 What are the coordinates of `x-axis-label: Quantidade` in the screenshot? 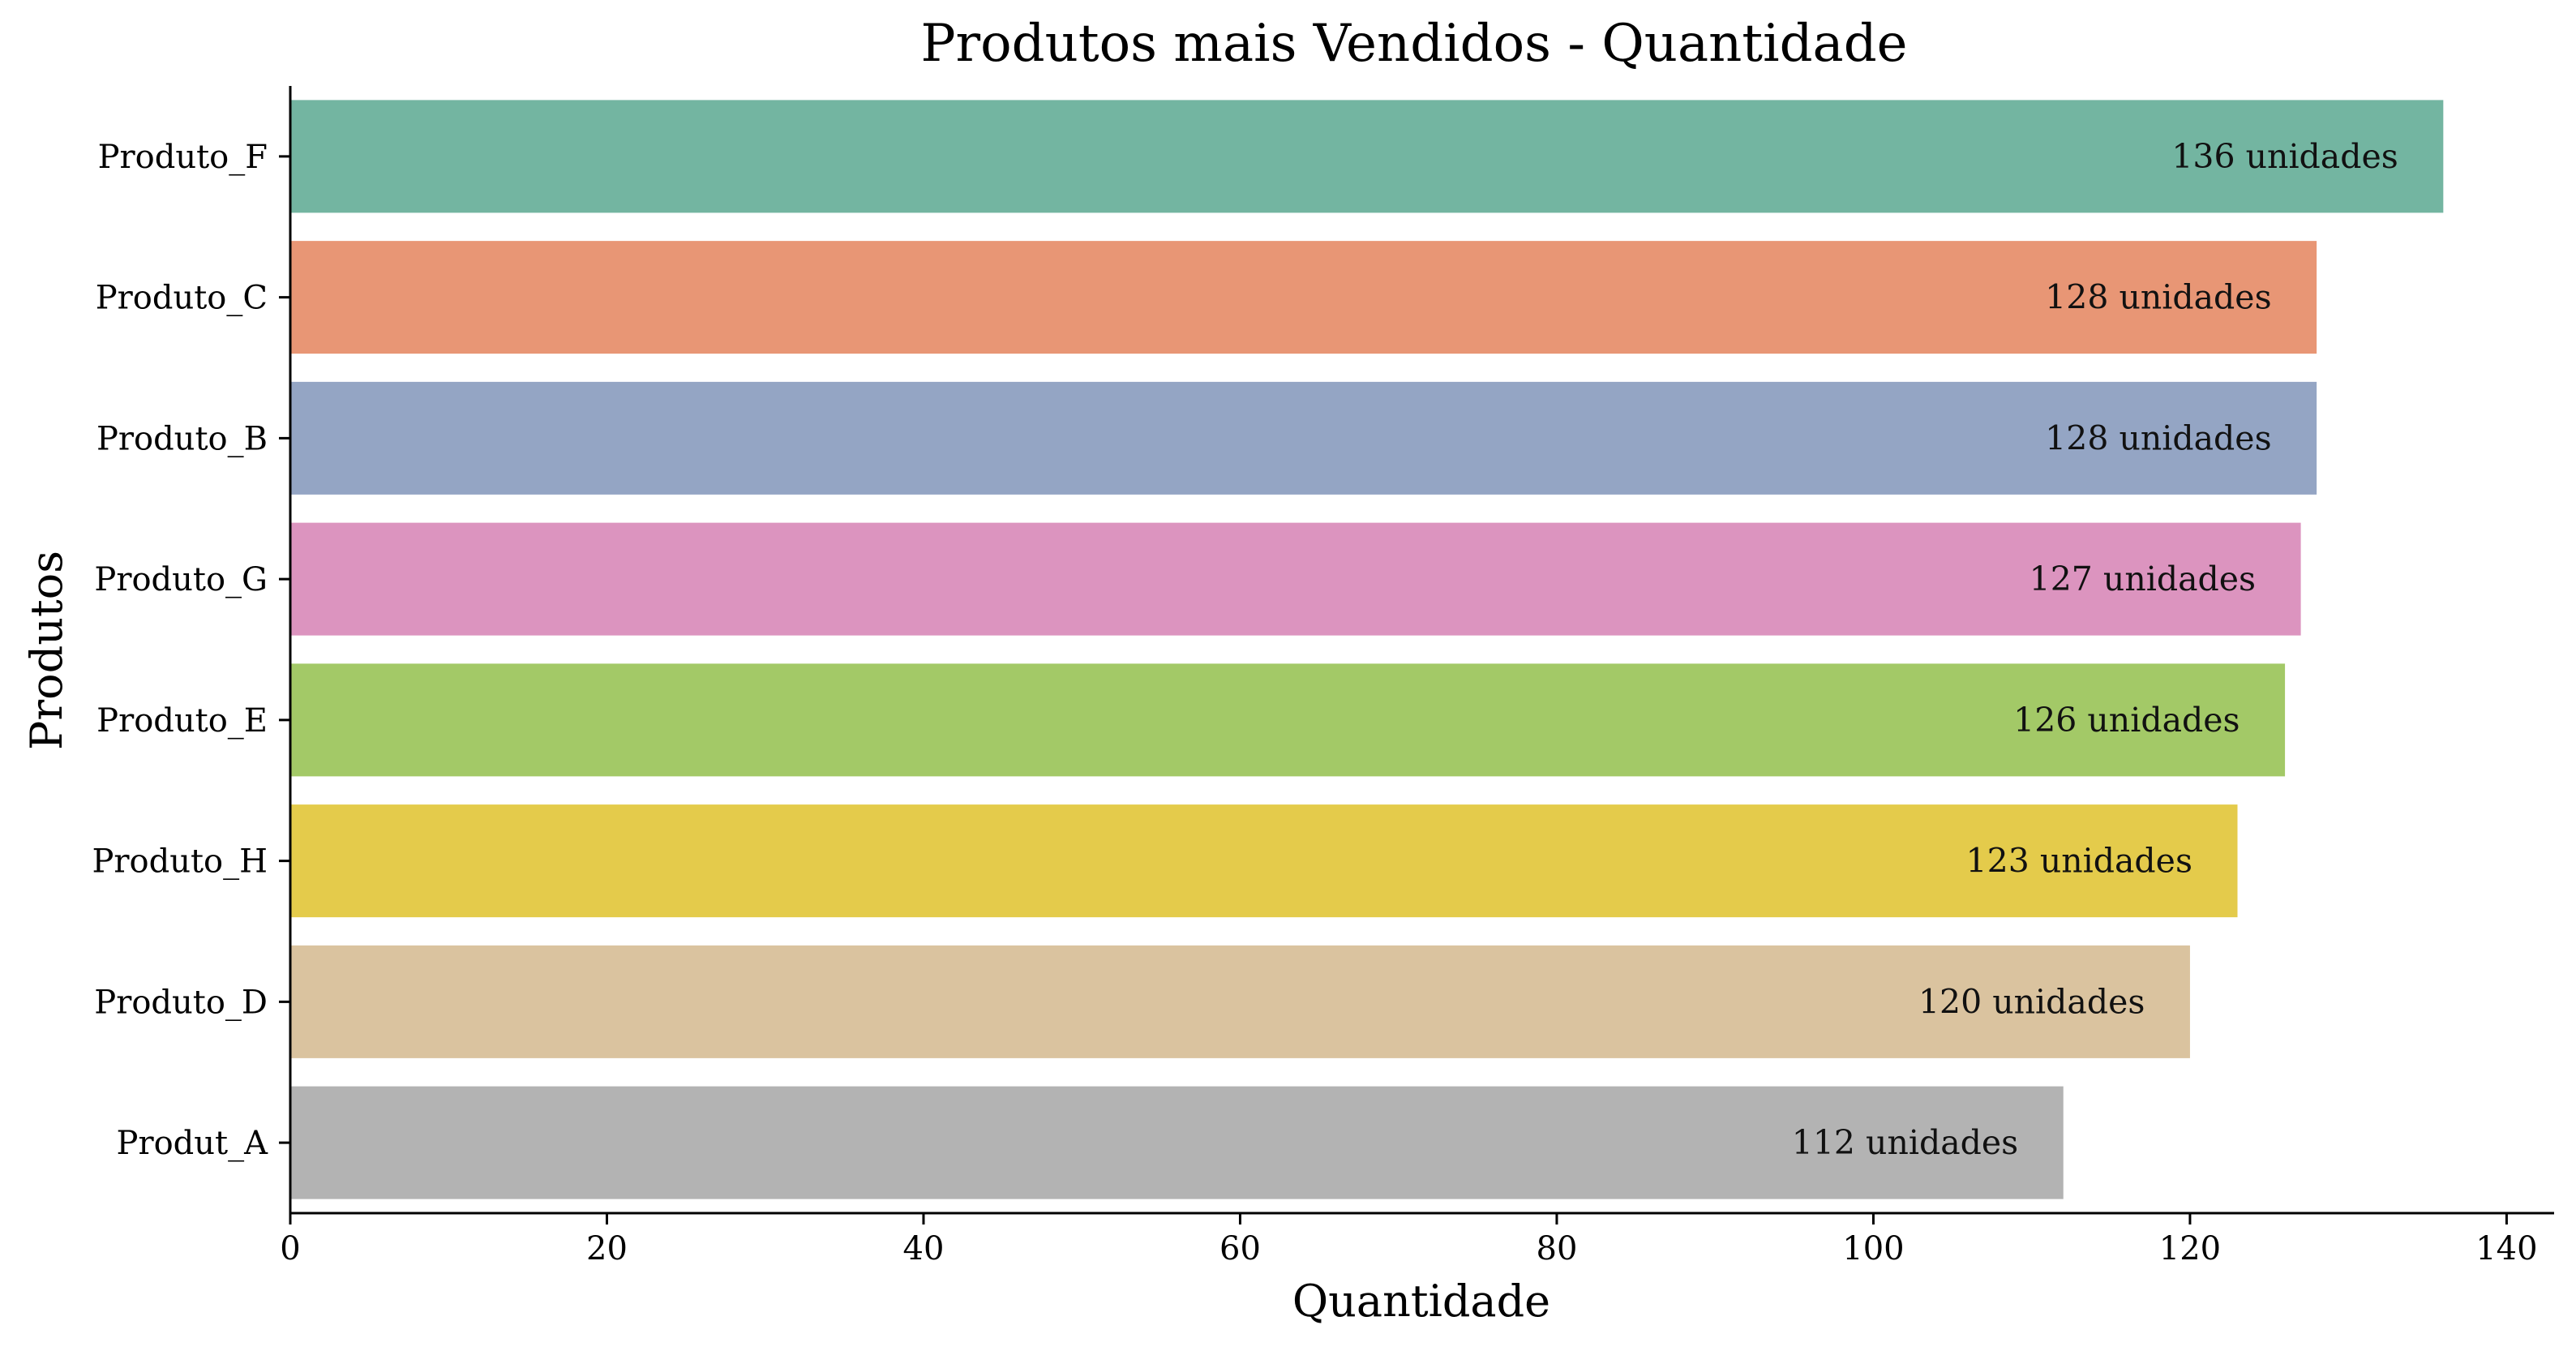 It's located at (1421, 1301).